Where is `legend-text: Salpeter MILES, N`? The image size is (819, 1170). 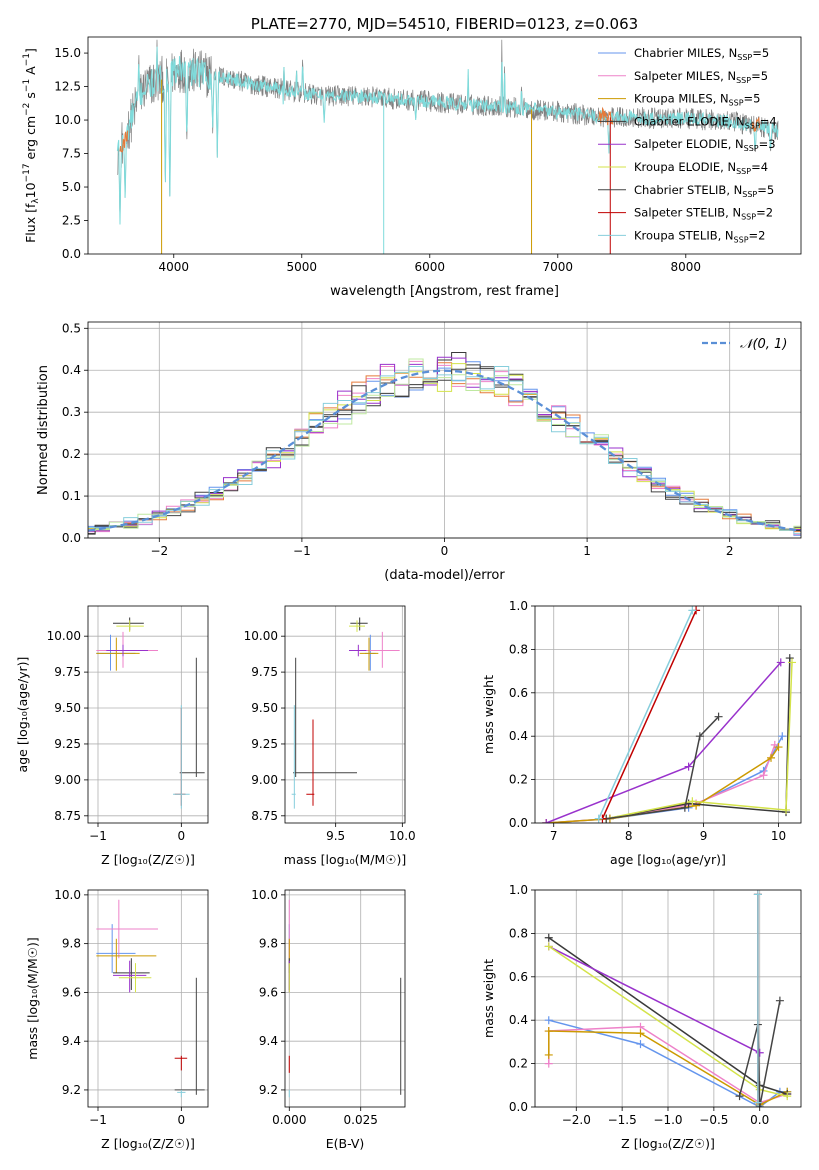 legend-text: Salpeter MILES, N is located at coordinates (685, 76).